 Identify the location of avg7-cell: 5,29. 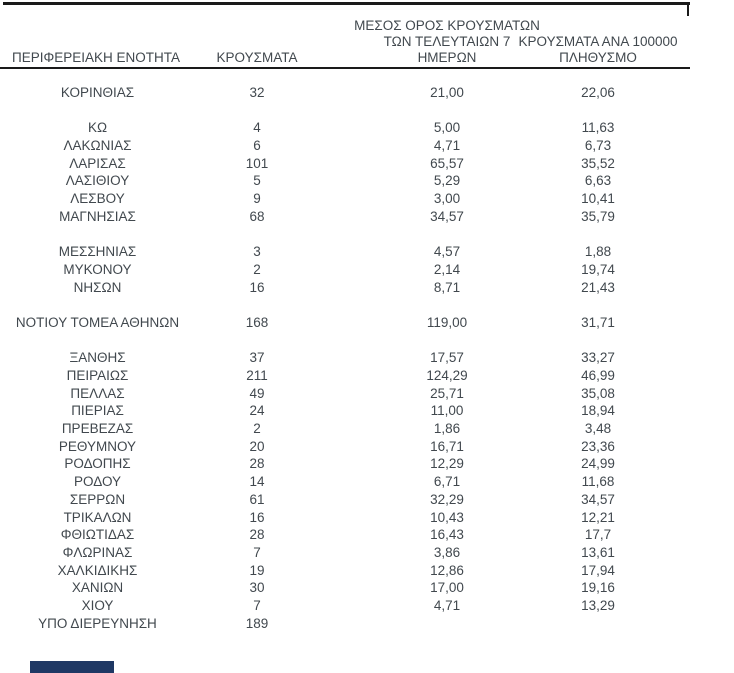
(447, 181).